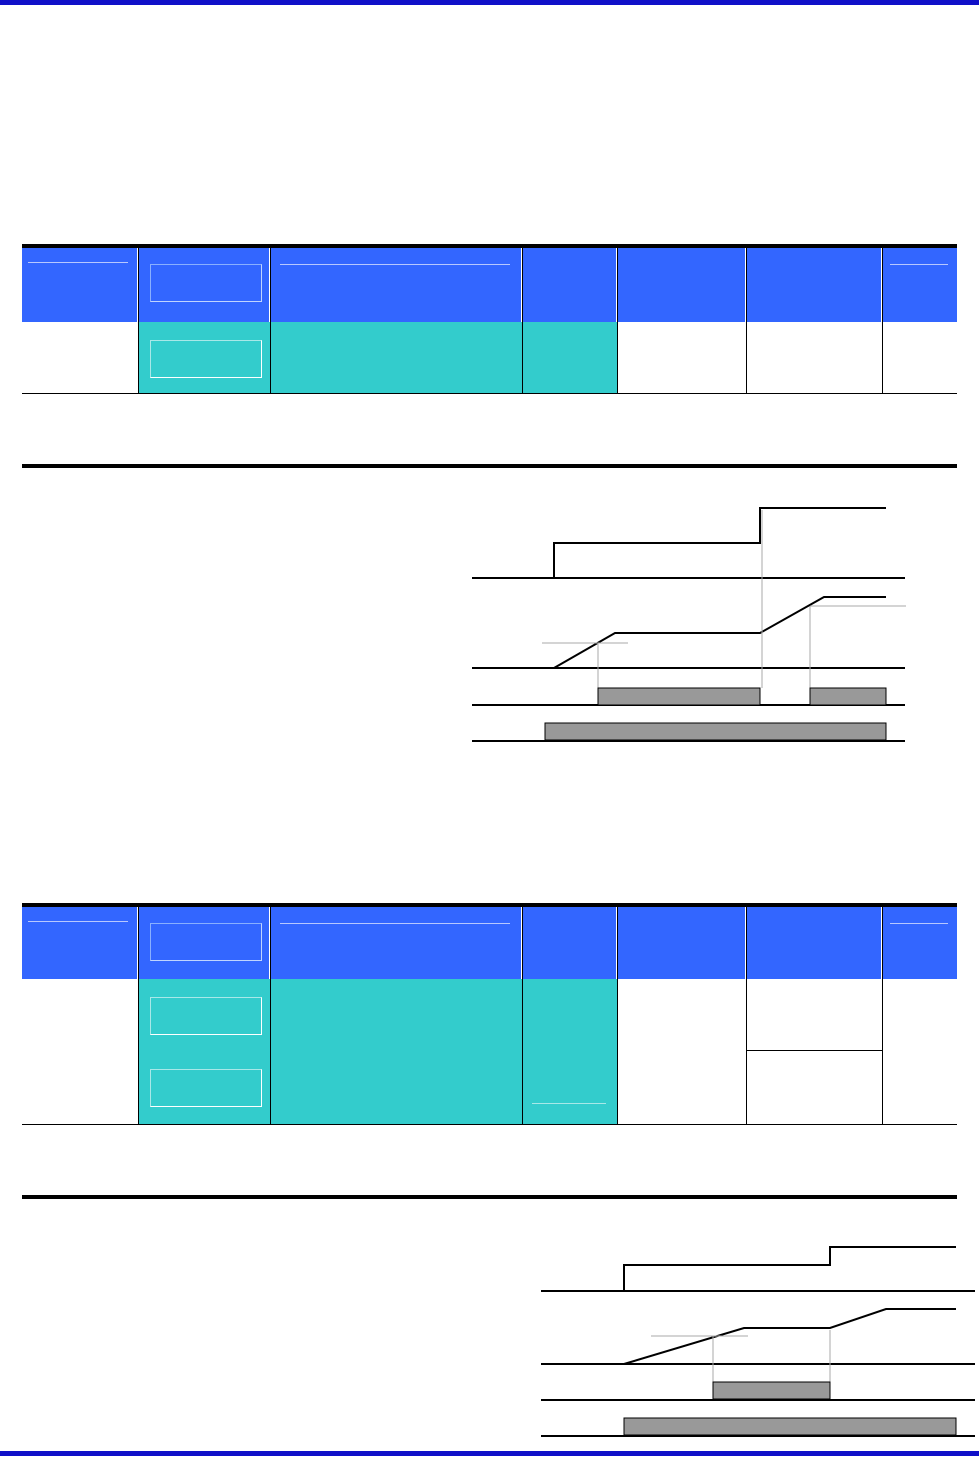 The image size is (979, 1459). I want to click on d1-run-bar, so click(715, 731).